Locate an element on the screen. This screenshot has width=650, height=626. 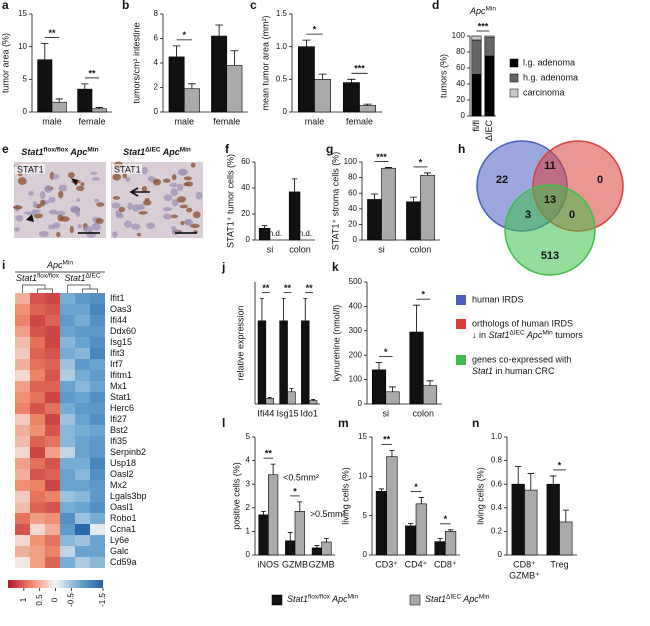
x-tick-label: male is located at coordinates (184, 121).